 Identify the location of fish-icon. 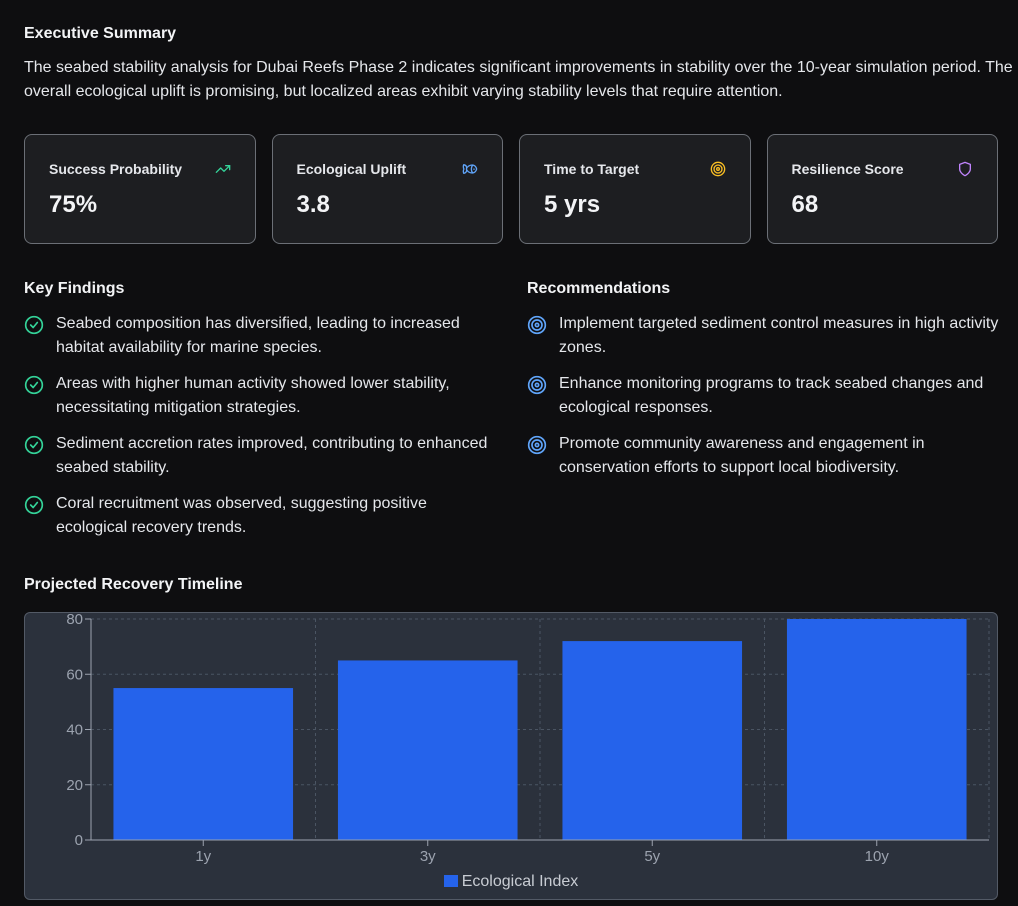
(470, 169).